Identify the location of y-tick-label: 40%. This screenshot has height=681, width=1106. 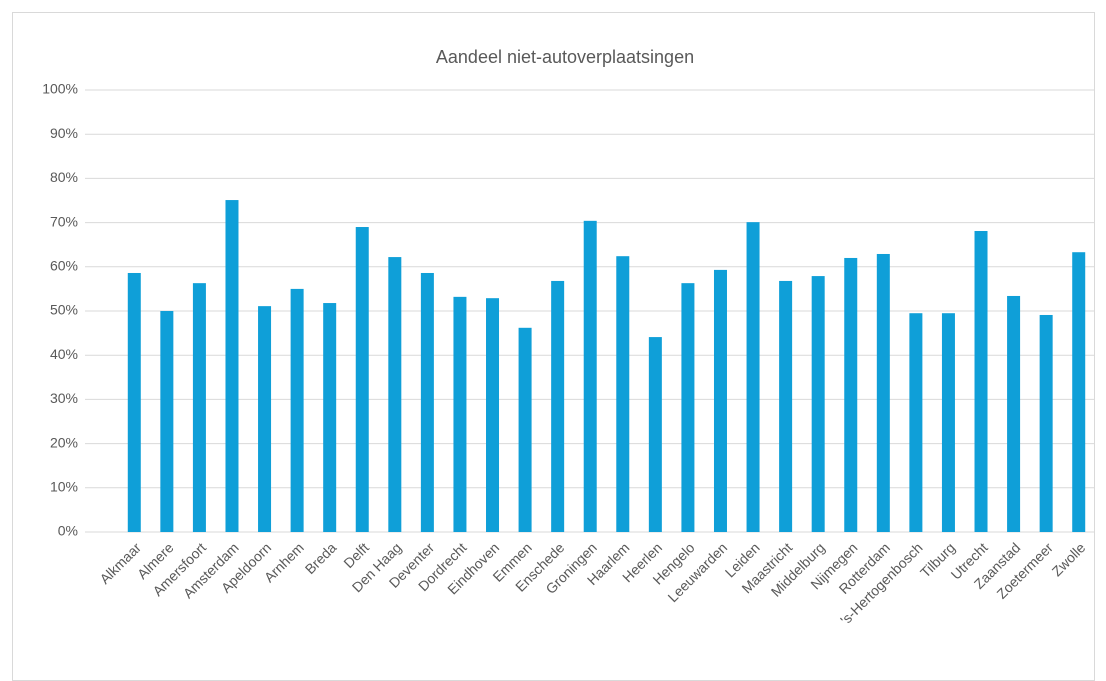
(64, 354).